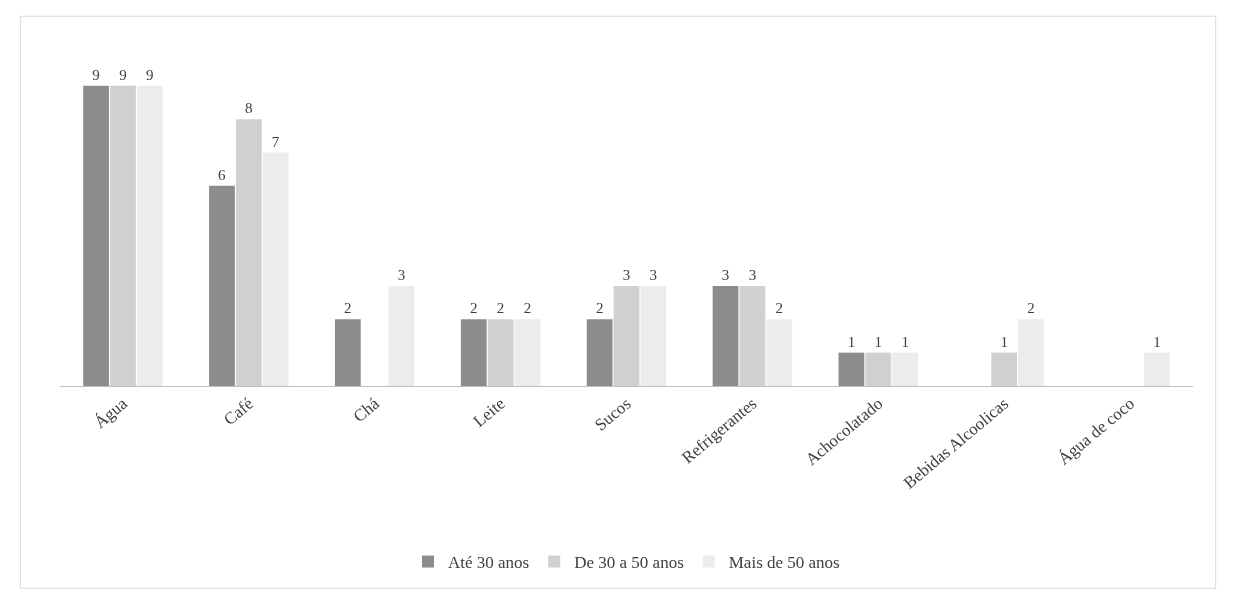 The image size is (1233, 596). What do you see at coordinates (784, 563) in the screenshot?
I see `legend-label: Mais de 50 anos` at bounding box center [784, 563].